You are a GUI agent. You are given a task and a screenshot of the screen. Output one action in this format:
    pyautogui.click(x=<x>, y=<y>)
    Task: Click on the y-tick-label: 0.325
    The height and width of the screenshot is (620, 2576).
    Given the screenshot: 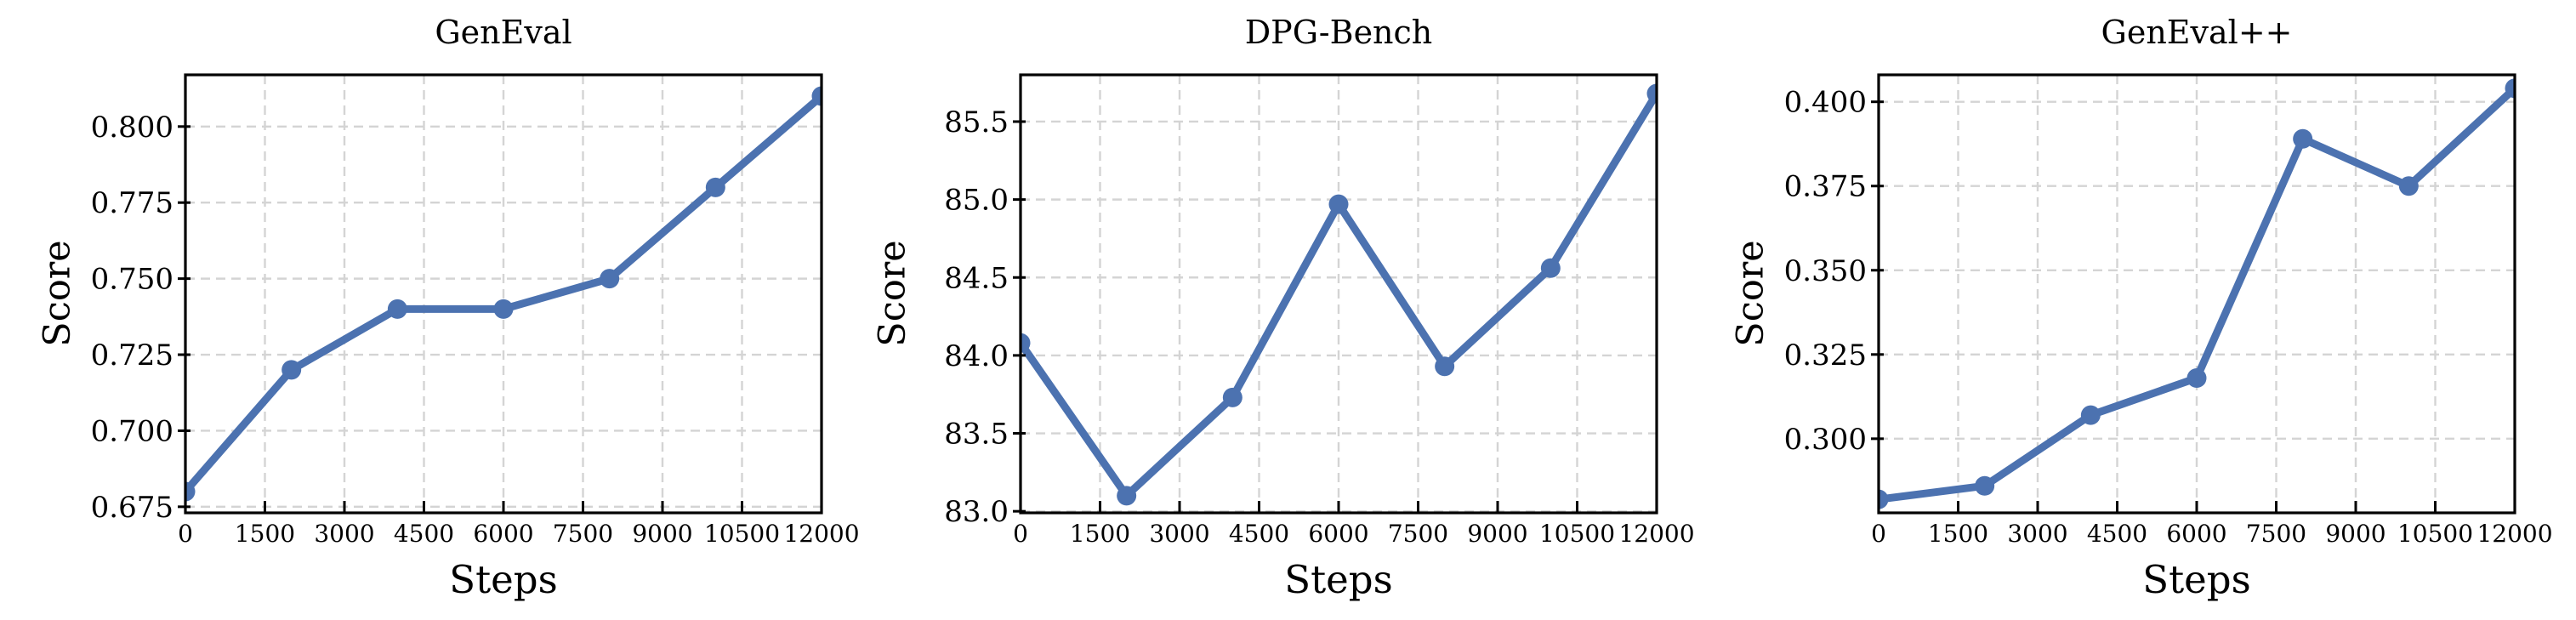 What is the action you would take?
    pyautogui.click(x=1825, y=355)
    